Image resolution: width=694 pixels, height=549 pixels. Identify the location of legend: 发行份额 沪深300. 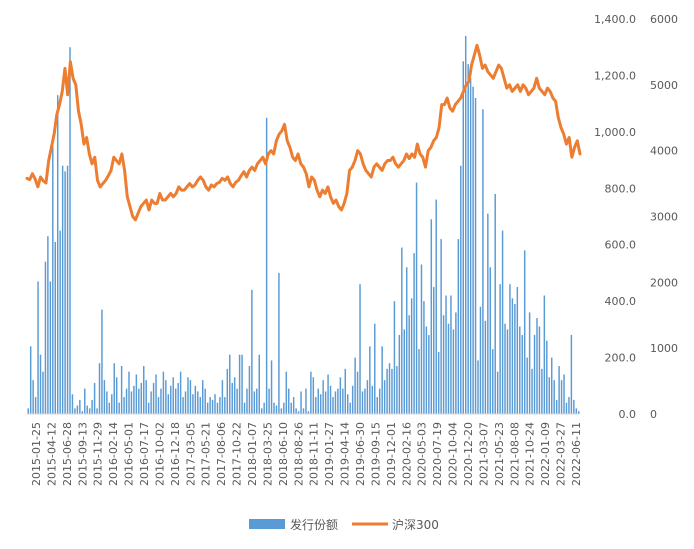
(344, 524).